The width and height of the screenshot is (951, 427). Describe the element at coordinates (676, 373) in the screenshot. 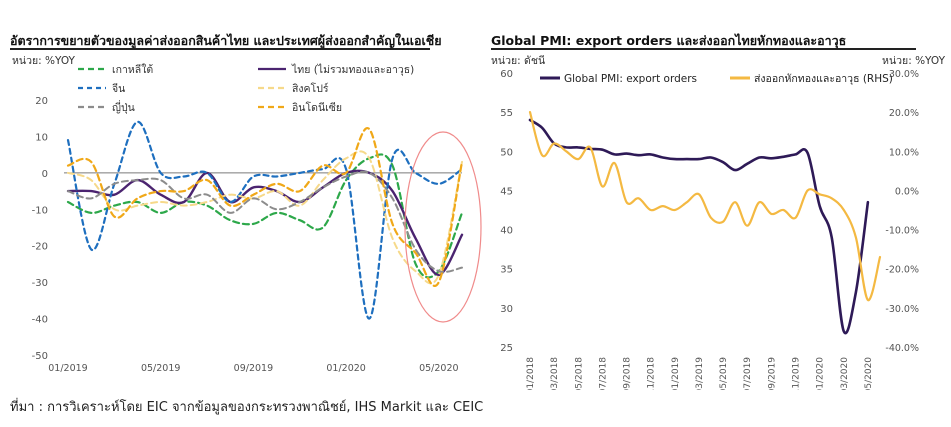

I see `right-x-tick: 01/2019` at that location.